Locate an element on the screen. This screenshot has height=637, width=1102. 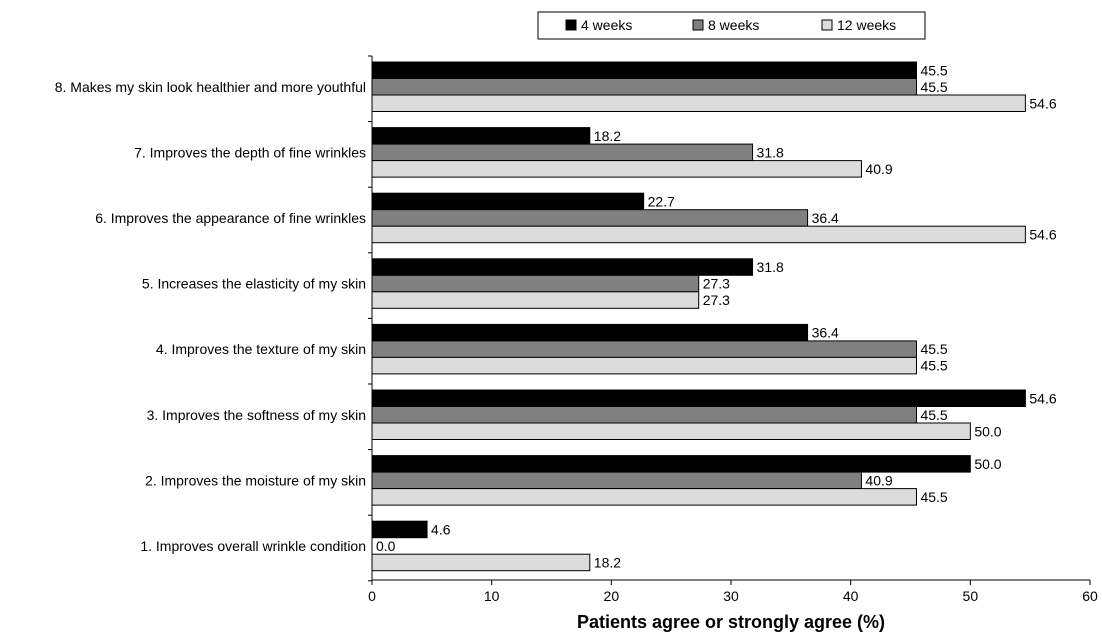
category-label: 2. Improves the moisture of my skin is located at coordinates (255, 480).